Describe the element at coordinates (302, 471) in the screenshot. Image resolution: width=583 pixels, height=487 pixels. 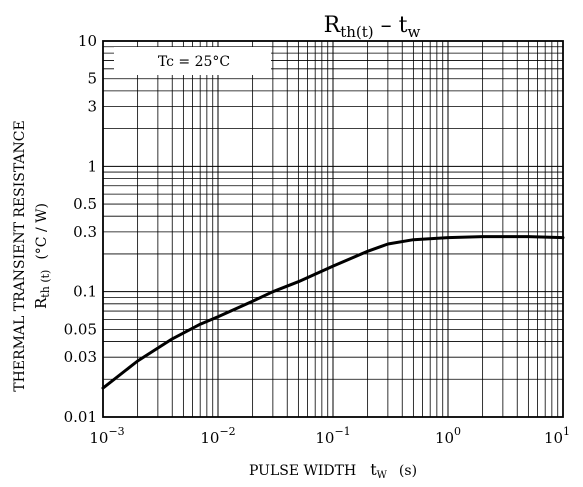
I see `x-label-text: PULSE WIDTH` at that location.